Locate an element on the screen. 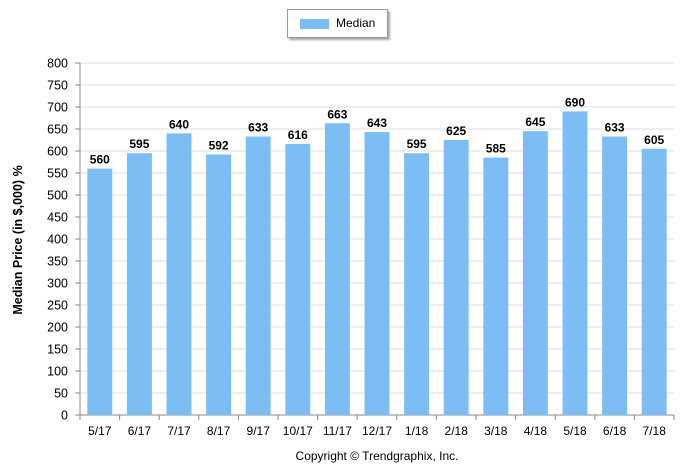 The image size is (699, 470). data-label: 643 is located at coordinates (377, 123).